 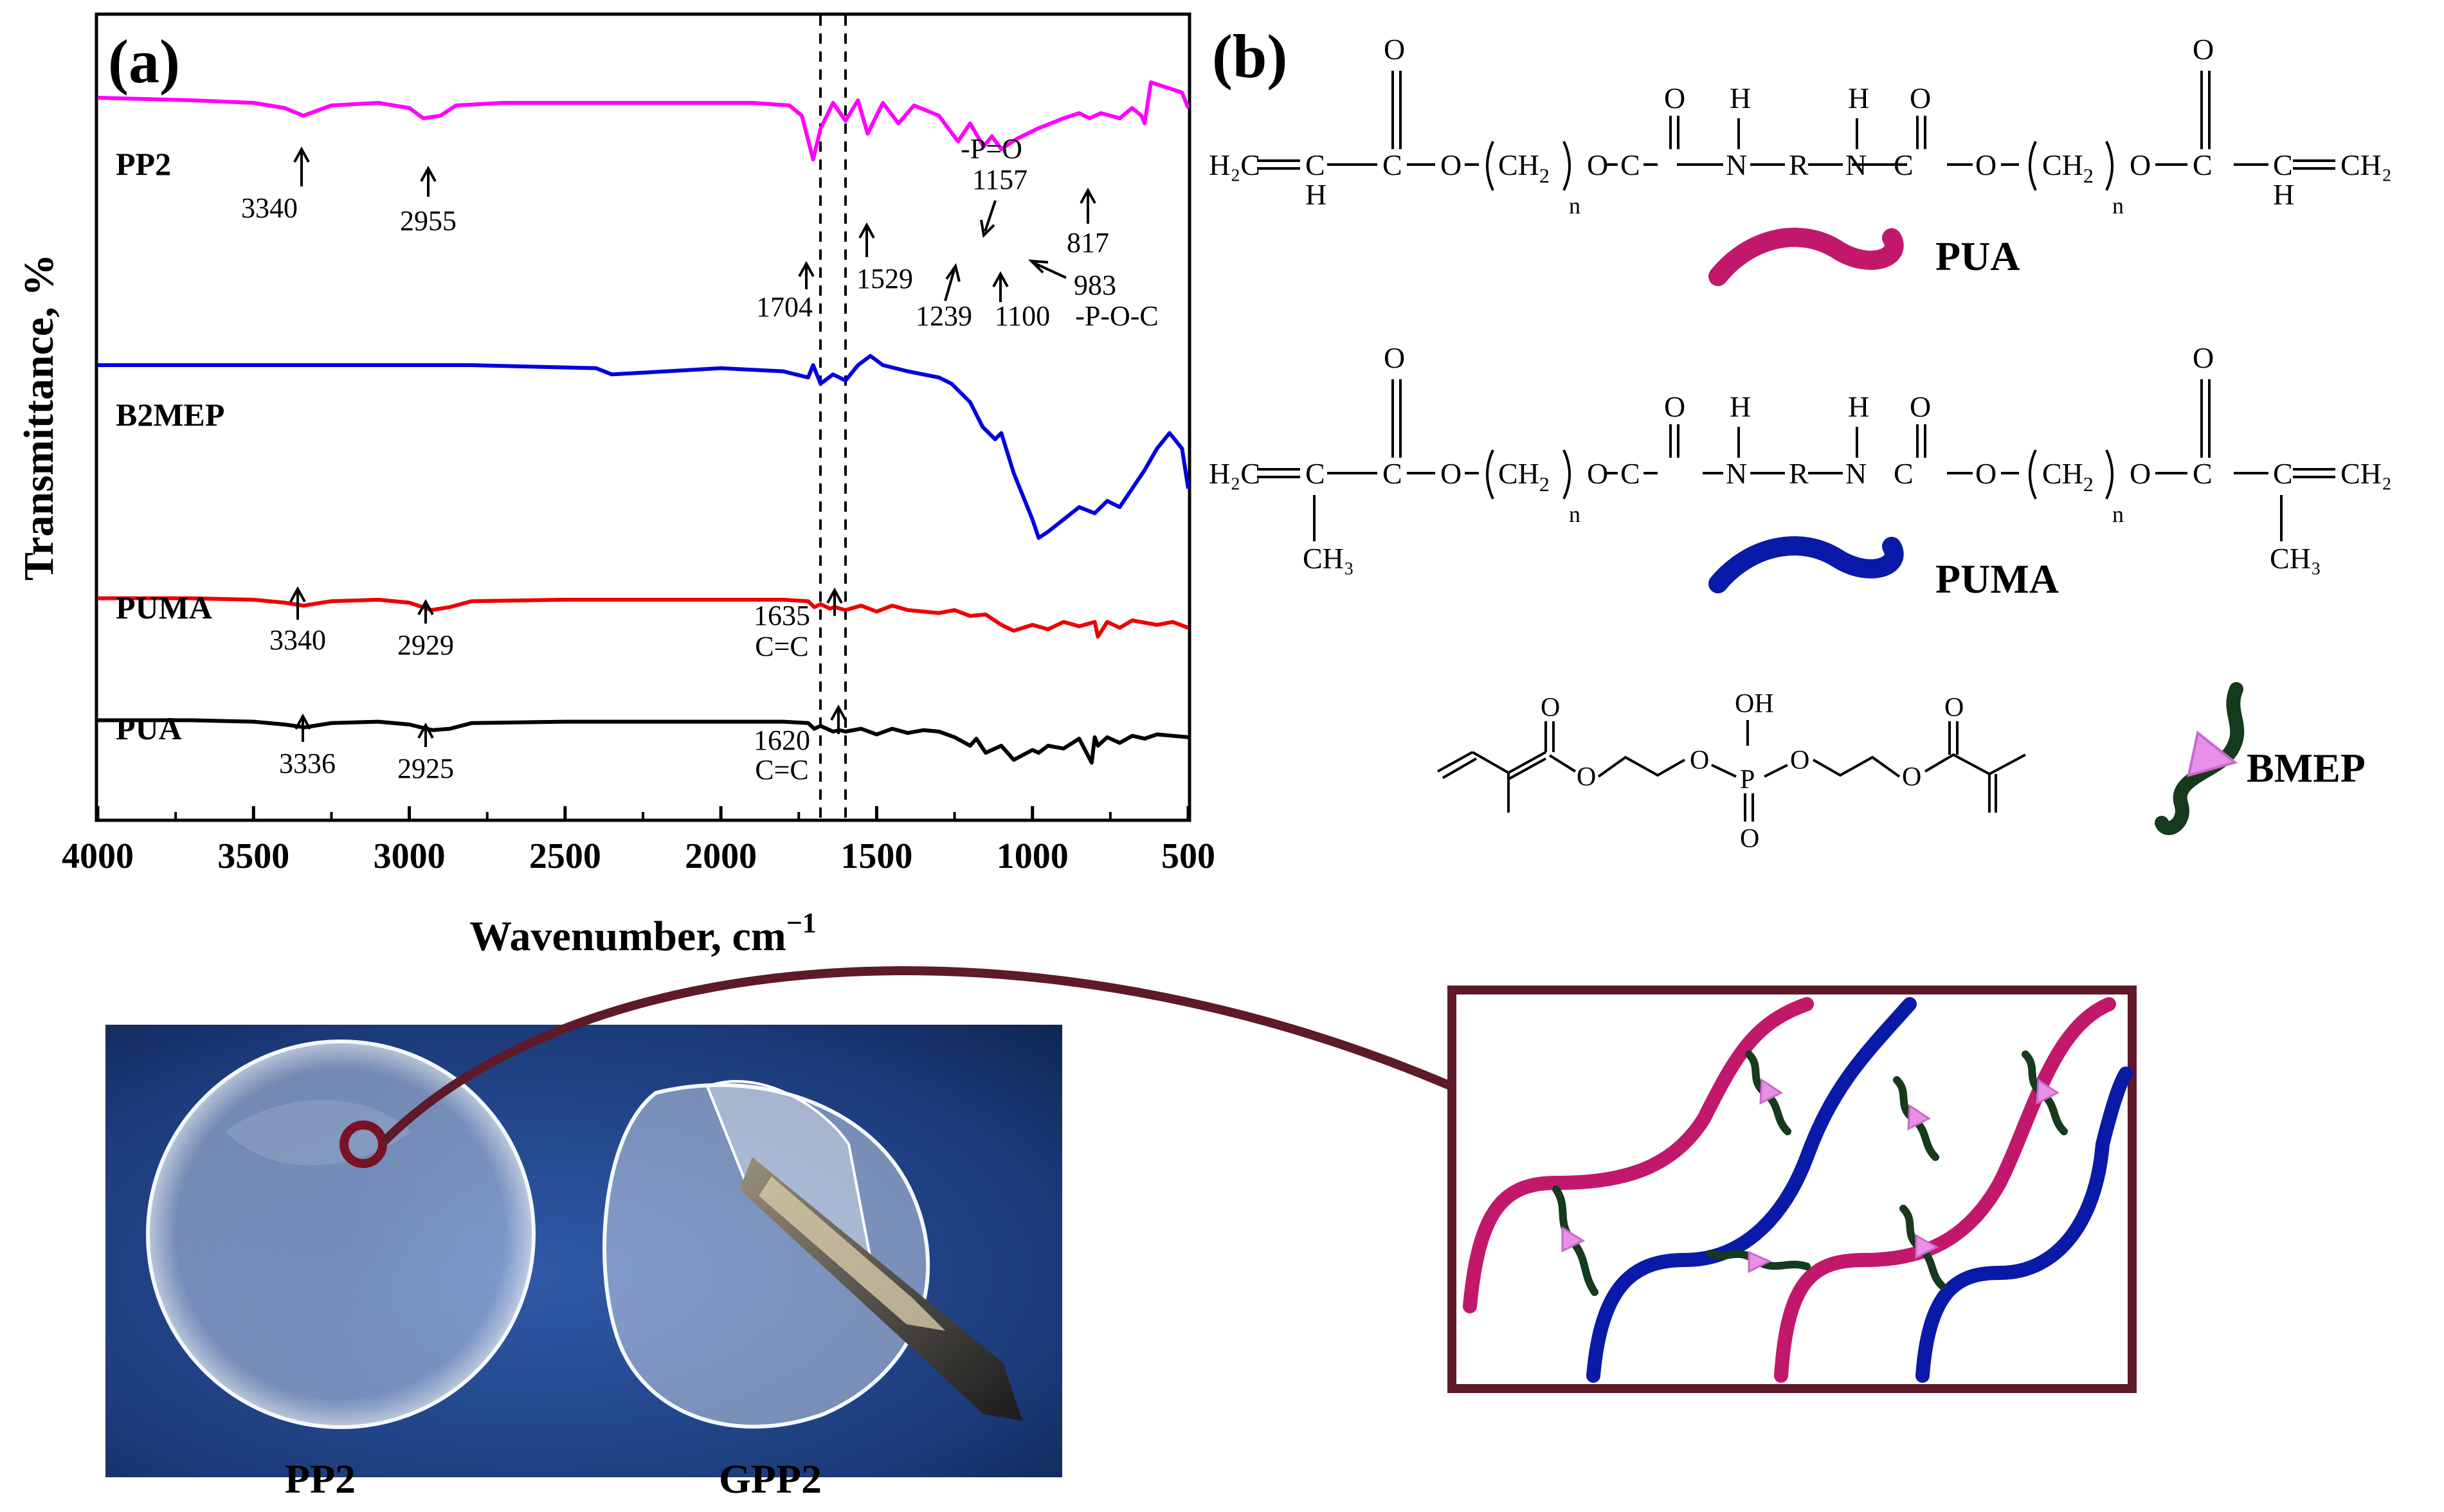 What do you see at coordinates (297, 603) in the screenshot?
I see `arrow-3340-puma` at bounding box center [297, 603].